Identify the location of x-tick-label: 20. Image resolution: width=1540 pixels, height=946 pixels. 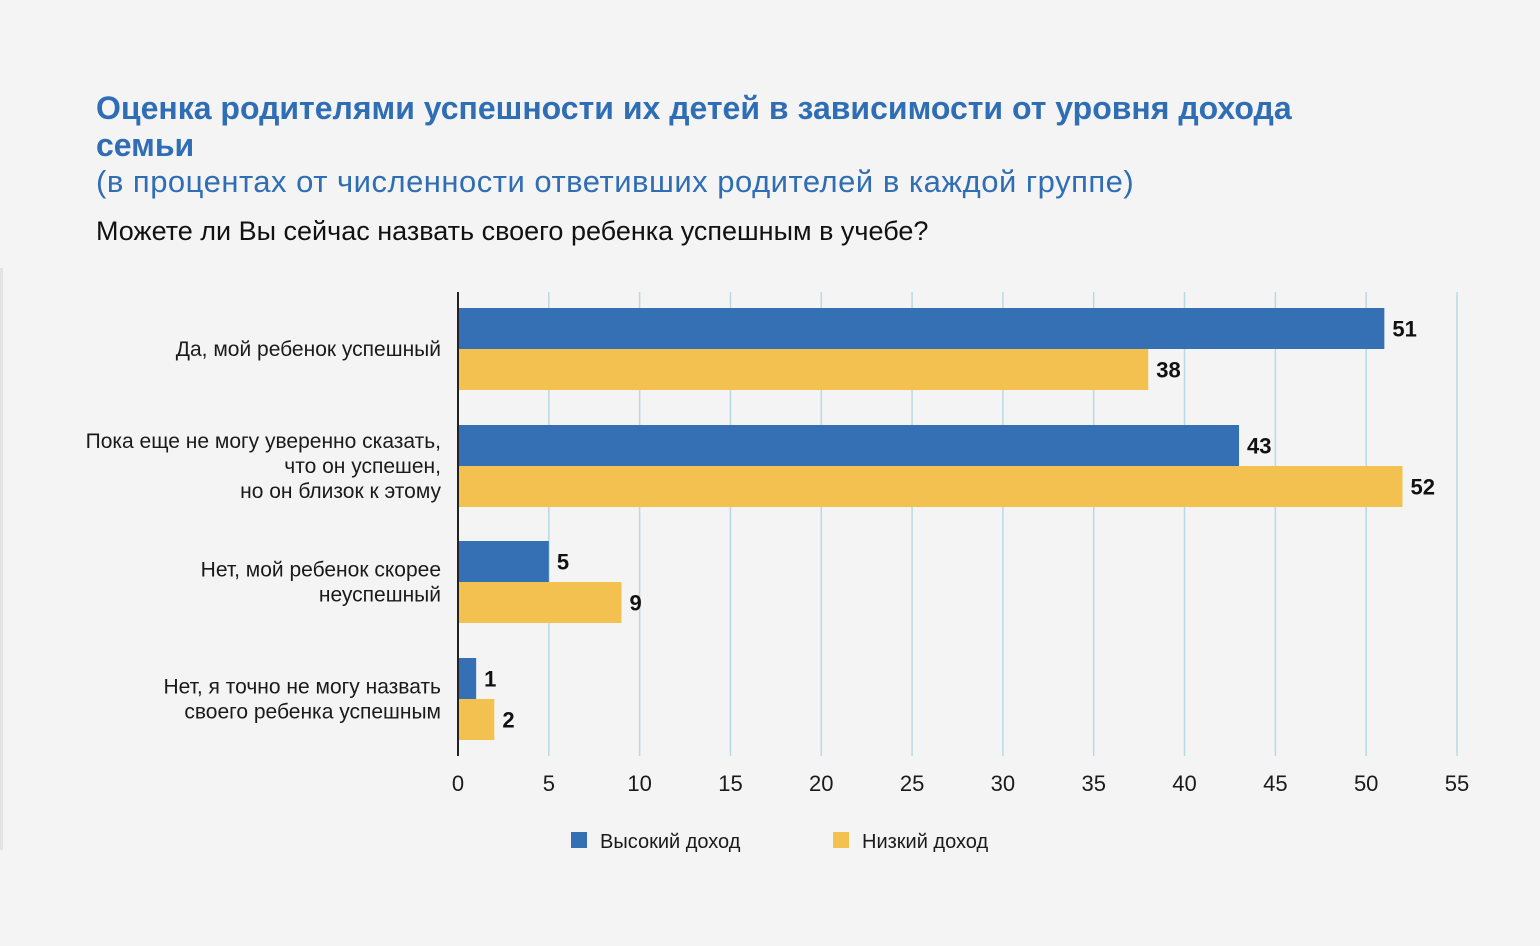
(821, 783).